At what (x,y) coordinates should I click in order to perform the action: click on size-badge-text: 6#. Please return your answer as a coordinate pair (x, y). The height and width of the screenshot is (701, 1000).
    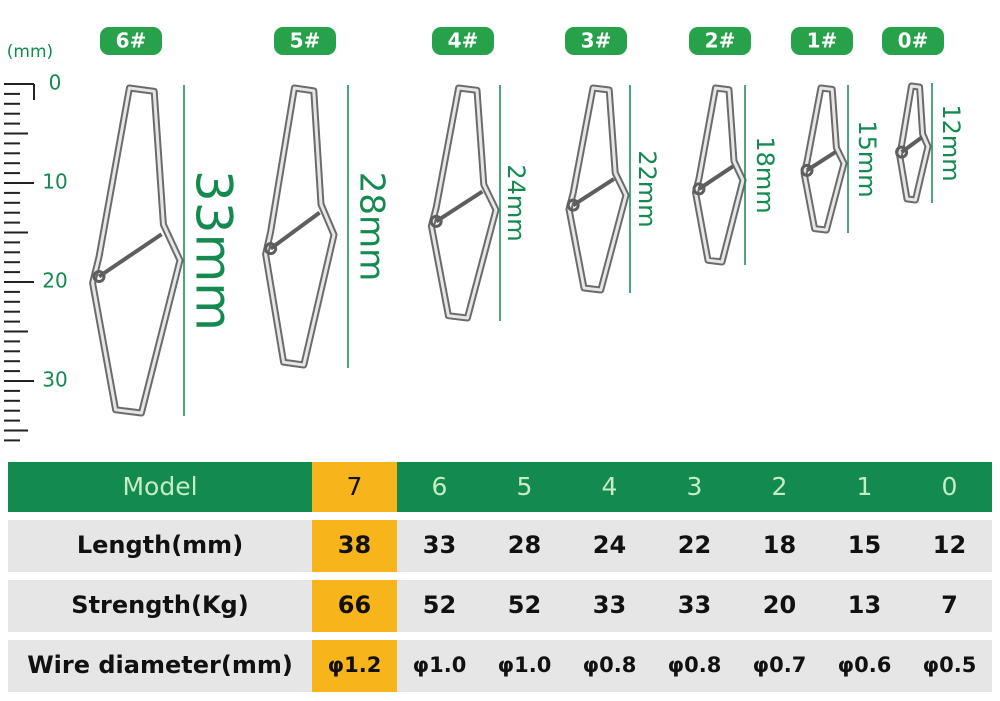
    Looking at the image, I should click on (131, 41).